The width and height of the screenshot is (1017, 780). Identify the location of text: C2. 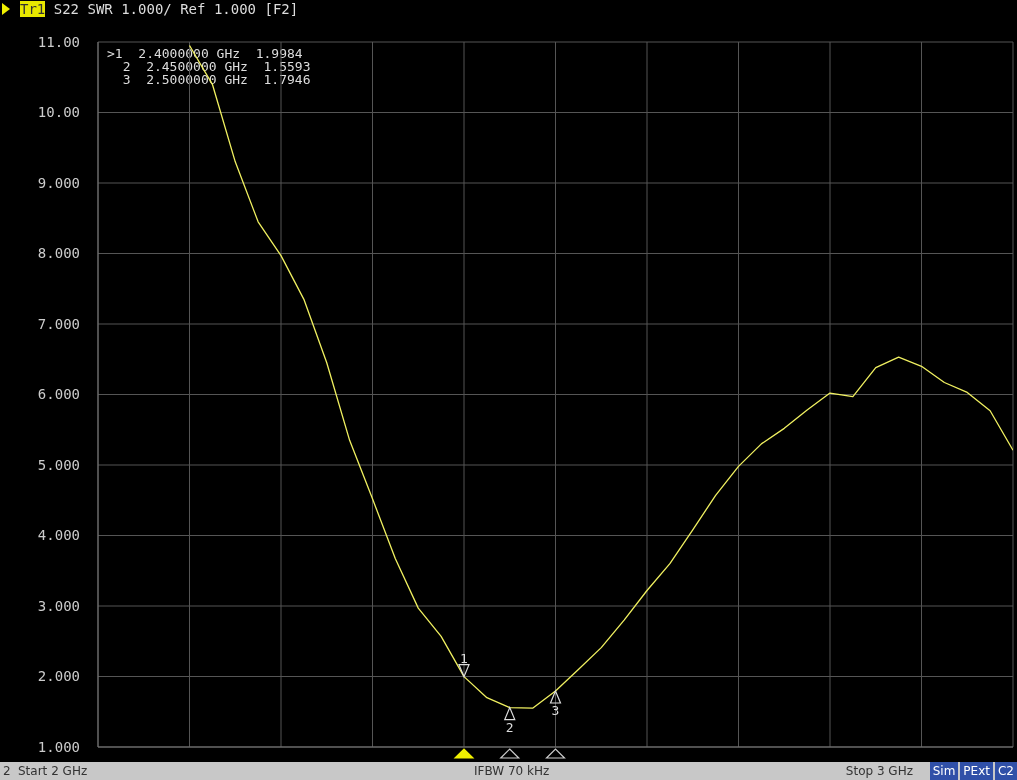
(1005, 771).